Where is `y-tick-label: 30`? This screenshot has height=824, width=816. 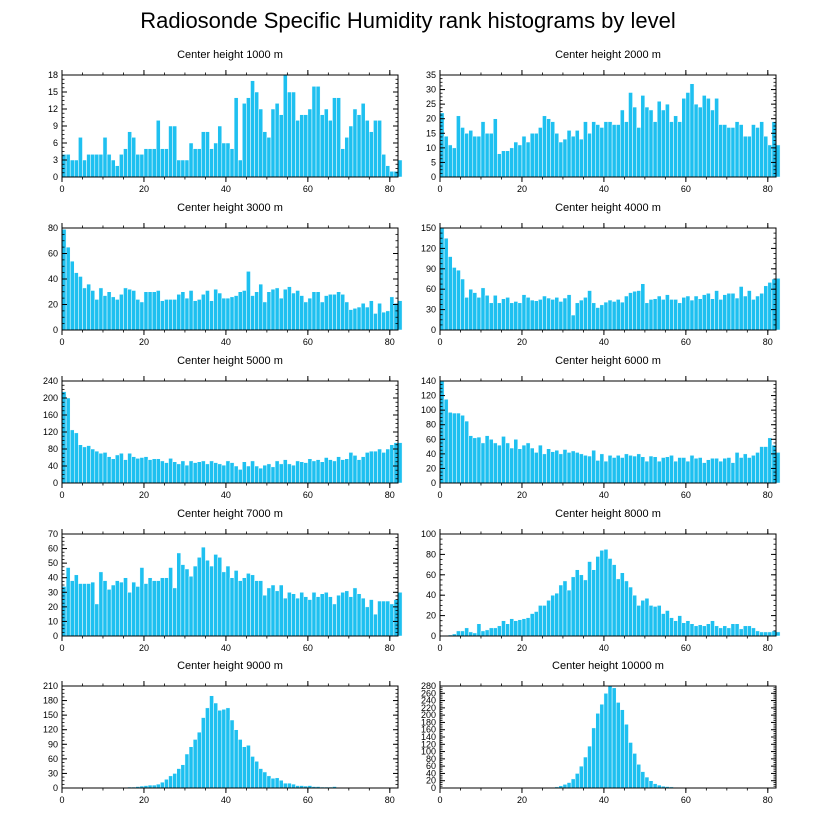 y-tick-label: 30 is located at coordinates (431, 310).